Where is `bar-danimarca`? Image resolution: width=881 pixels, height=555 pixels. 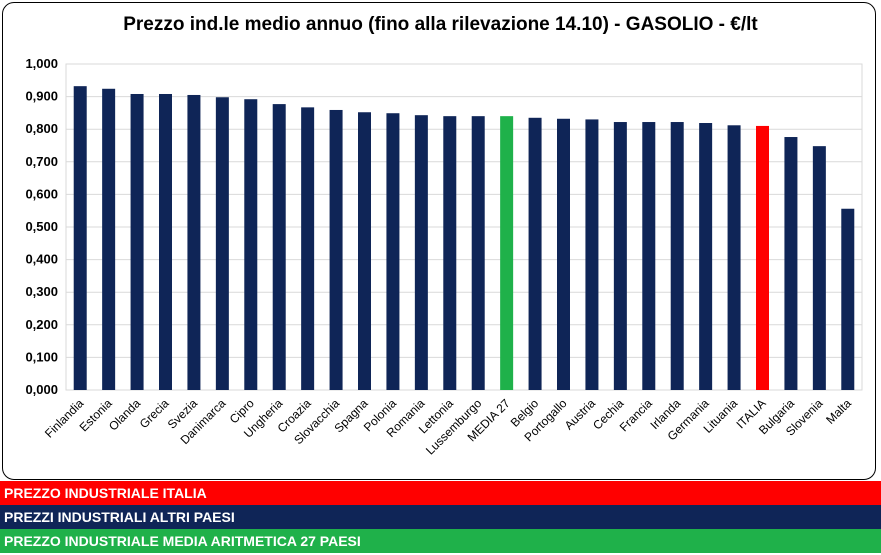
bar-danimarca is located at coordinates (222, 243).